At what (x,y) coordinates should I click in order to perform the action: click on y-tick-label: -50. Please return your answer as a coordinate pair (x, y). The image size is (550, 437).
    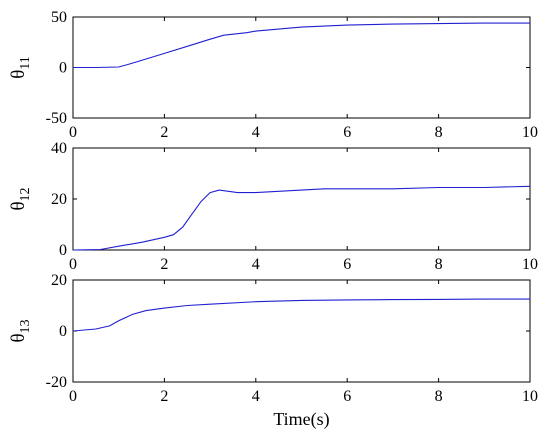
    Looking at the image, I should click on (56, 118).